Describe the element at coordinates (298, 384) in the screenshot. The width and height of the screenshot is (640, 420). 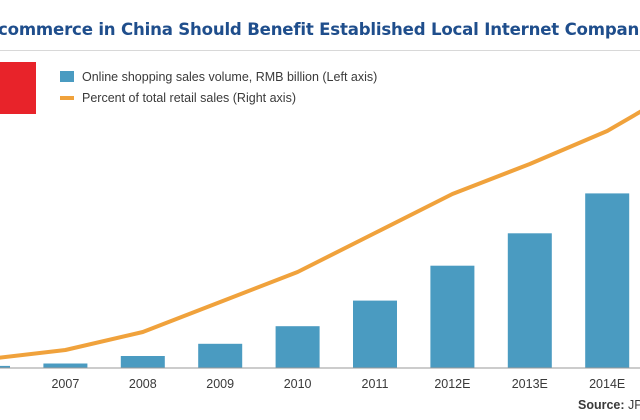
I see `x-tick-label-2010: 2010` at that location.